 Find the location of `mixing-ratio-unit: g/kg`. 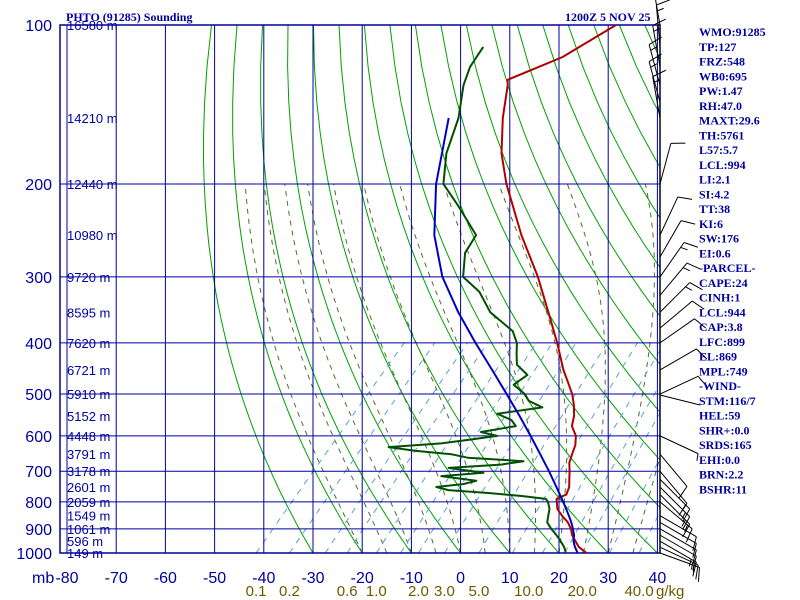

mixing-ratio-unit: g/kg is located at coordinates (670, 591).